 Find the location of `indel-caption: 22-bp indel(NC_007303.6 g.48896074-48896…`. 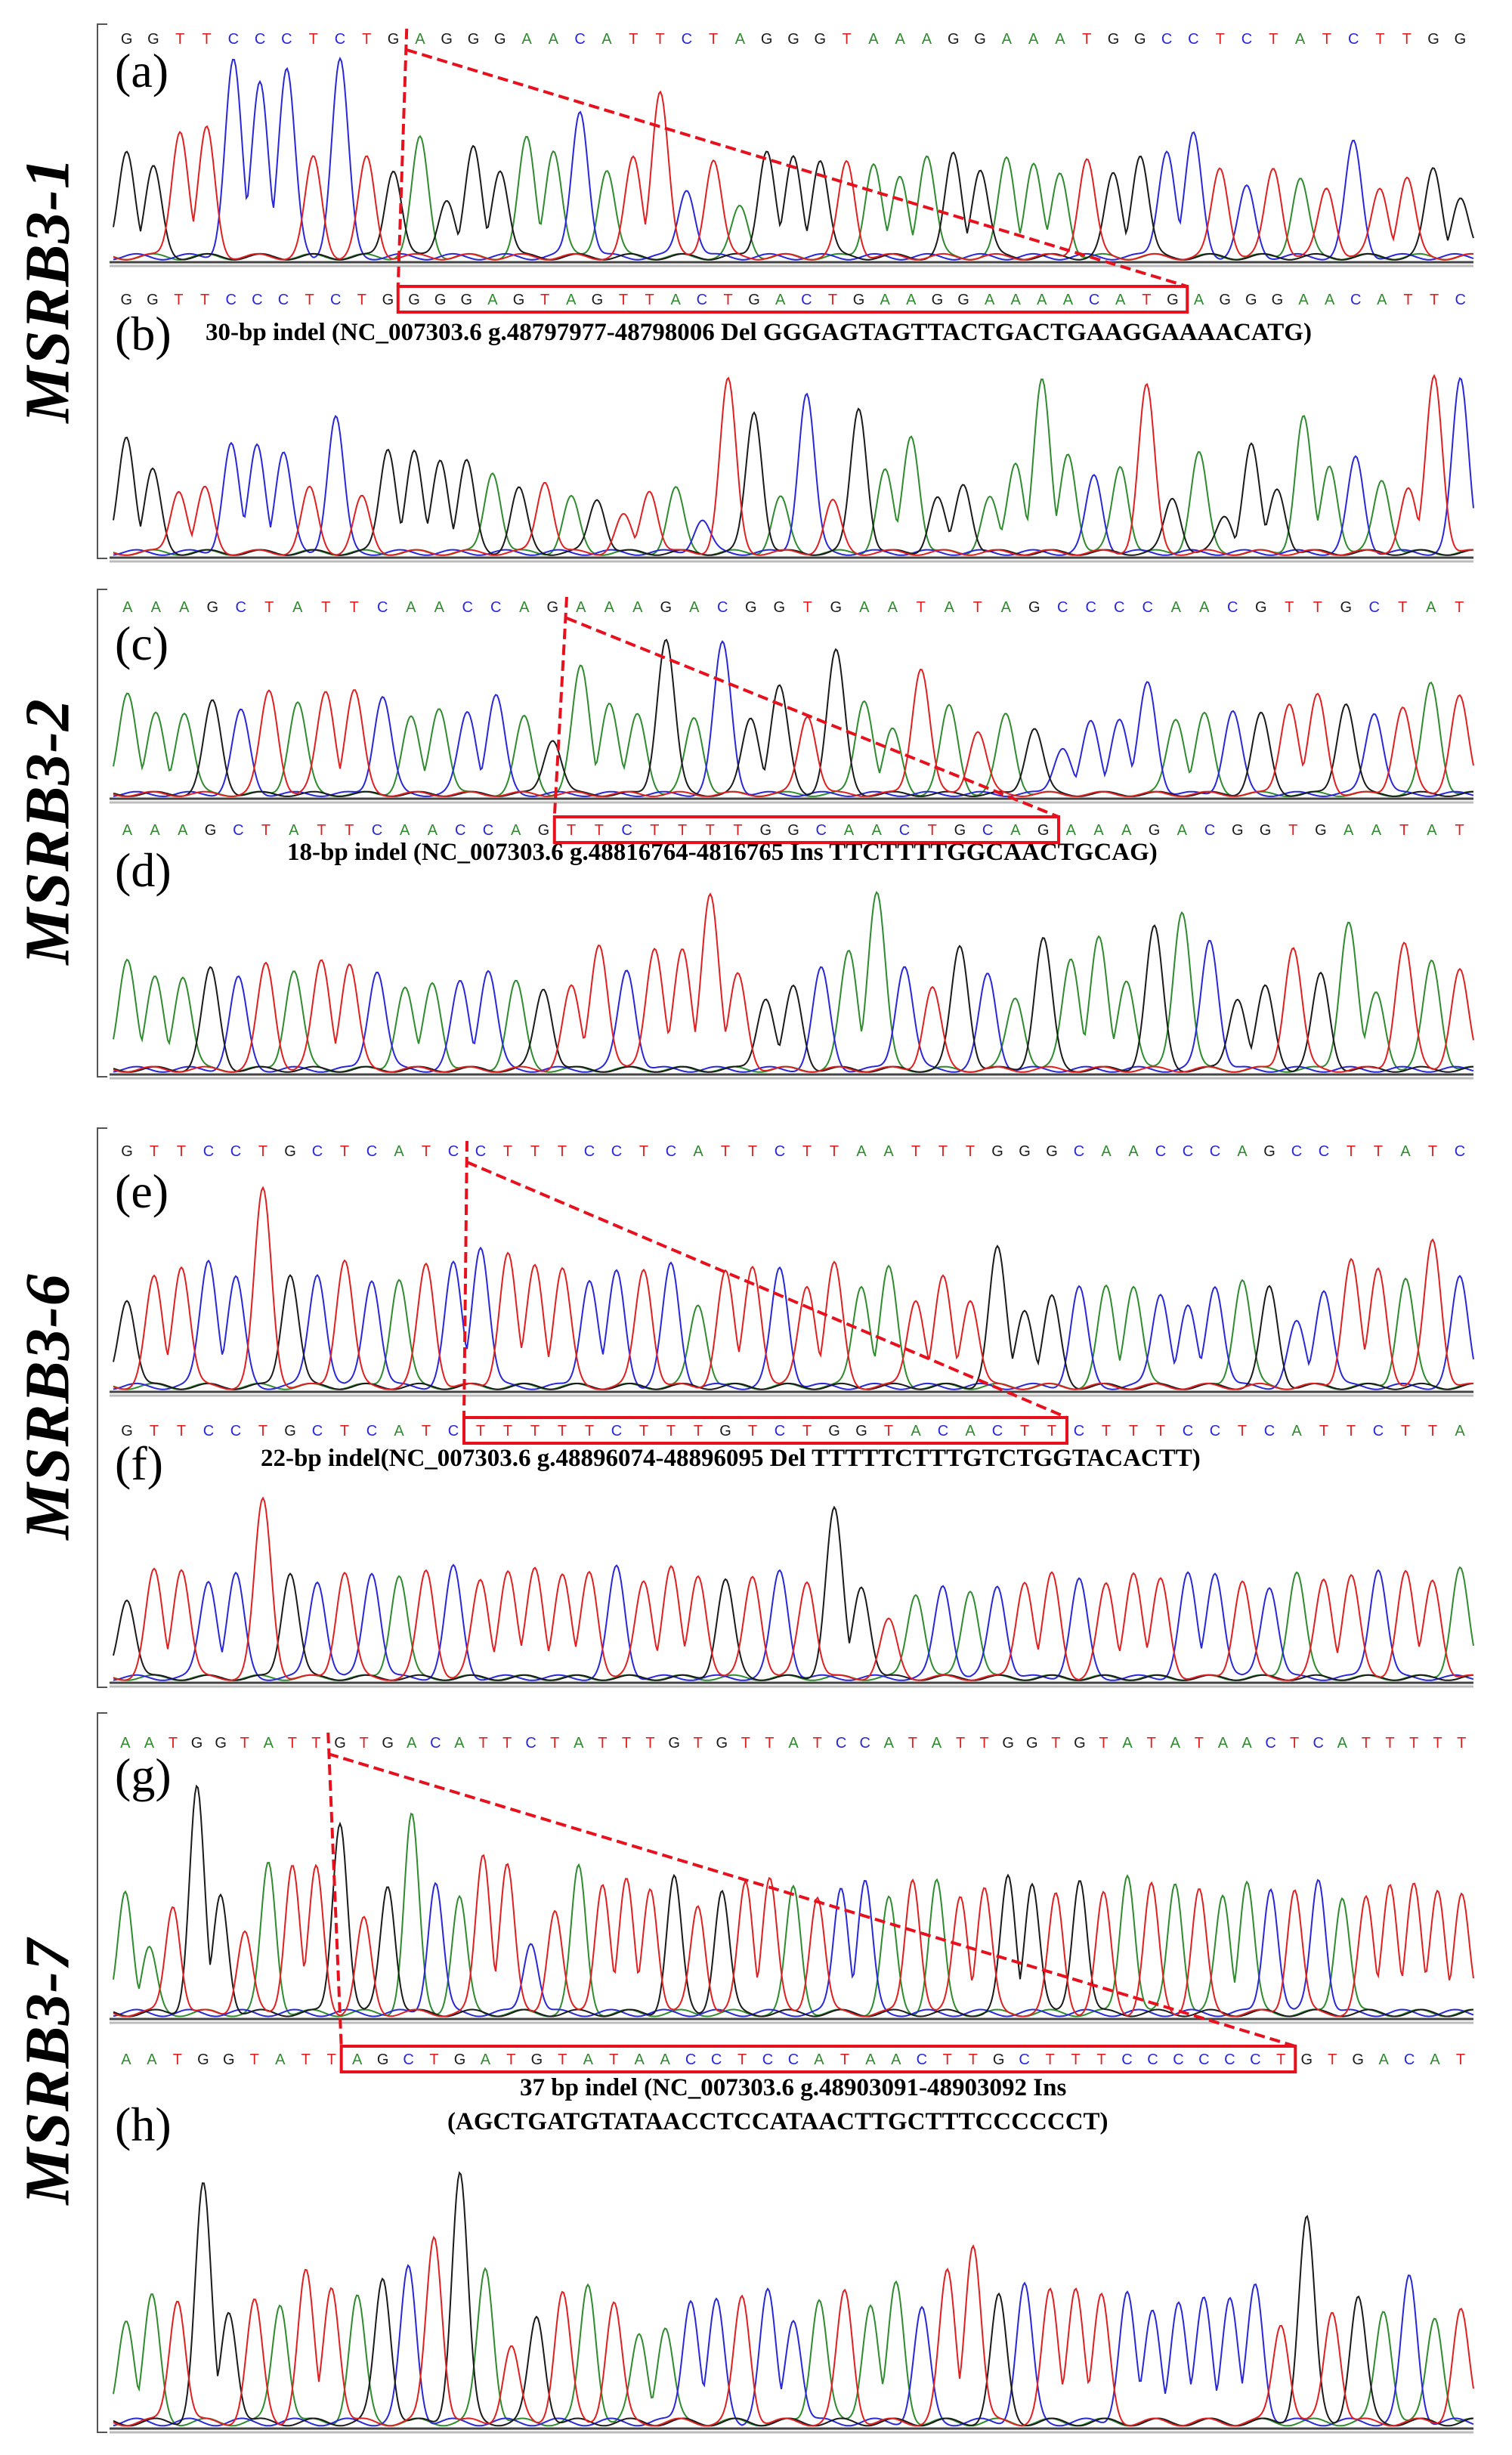

indel-caption: 22-bp indel(NC_007303.6 g.48896074-48896… is located at coordinates (731, 1458).